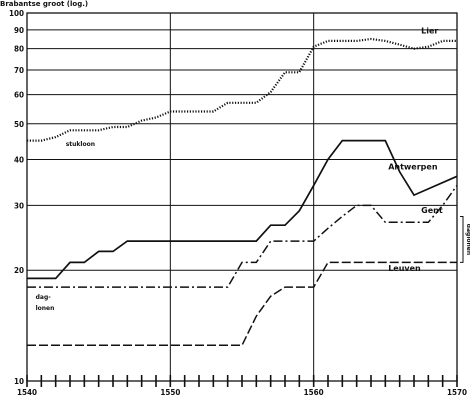  I want to click on series-label-antwerpen: Antwerpen, so click(413, 166).